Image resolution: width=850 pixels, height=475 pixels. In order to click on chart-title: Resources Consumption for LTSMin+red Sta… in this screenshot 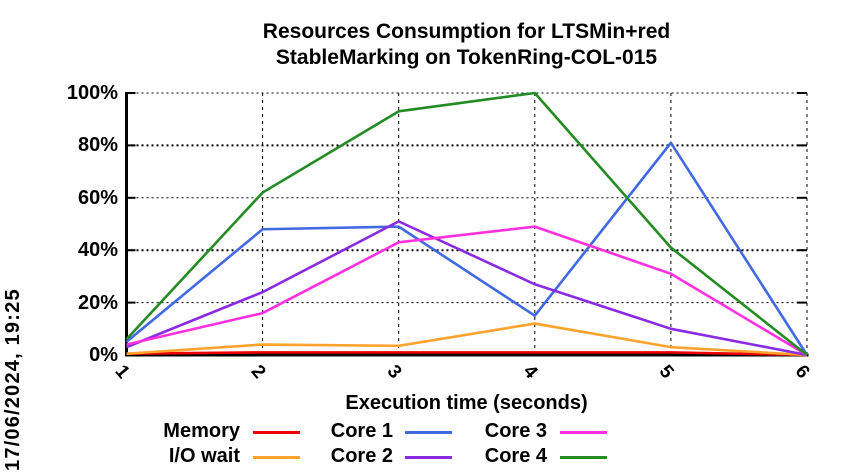, I will do `click(466, 45)`.